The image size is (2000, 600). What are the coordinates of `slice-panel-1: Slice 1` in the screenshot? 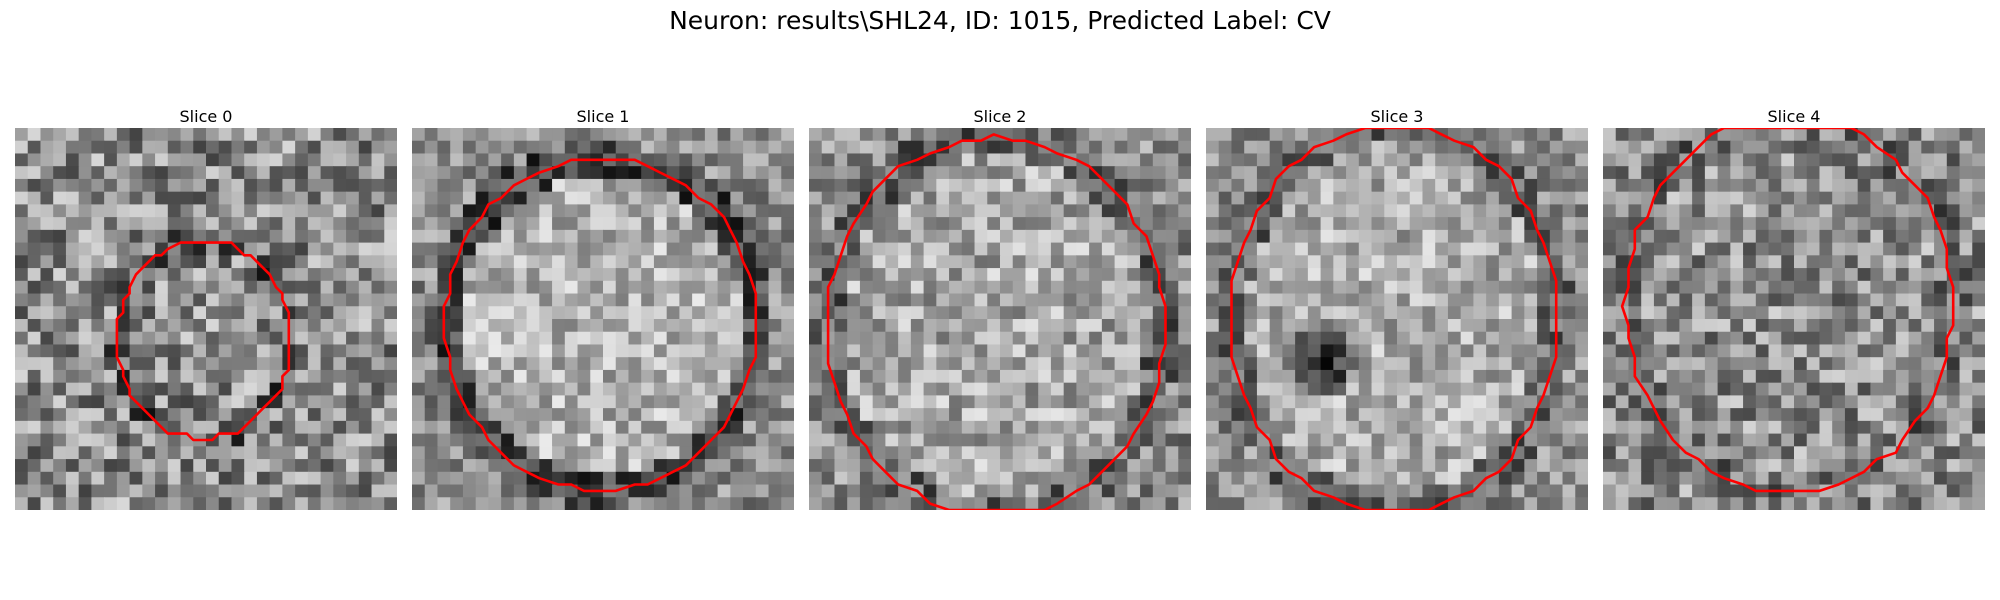 It's located at (603, 308).